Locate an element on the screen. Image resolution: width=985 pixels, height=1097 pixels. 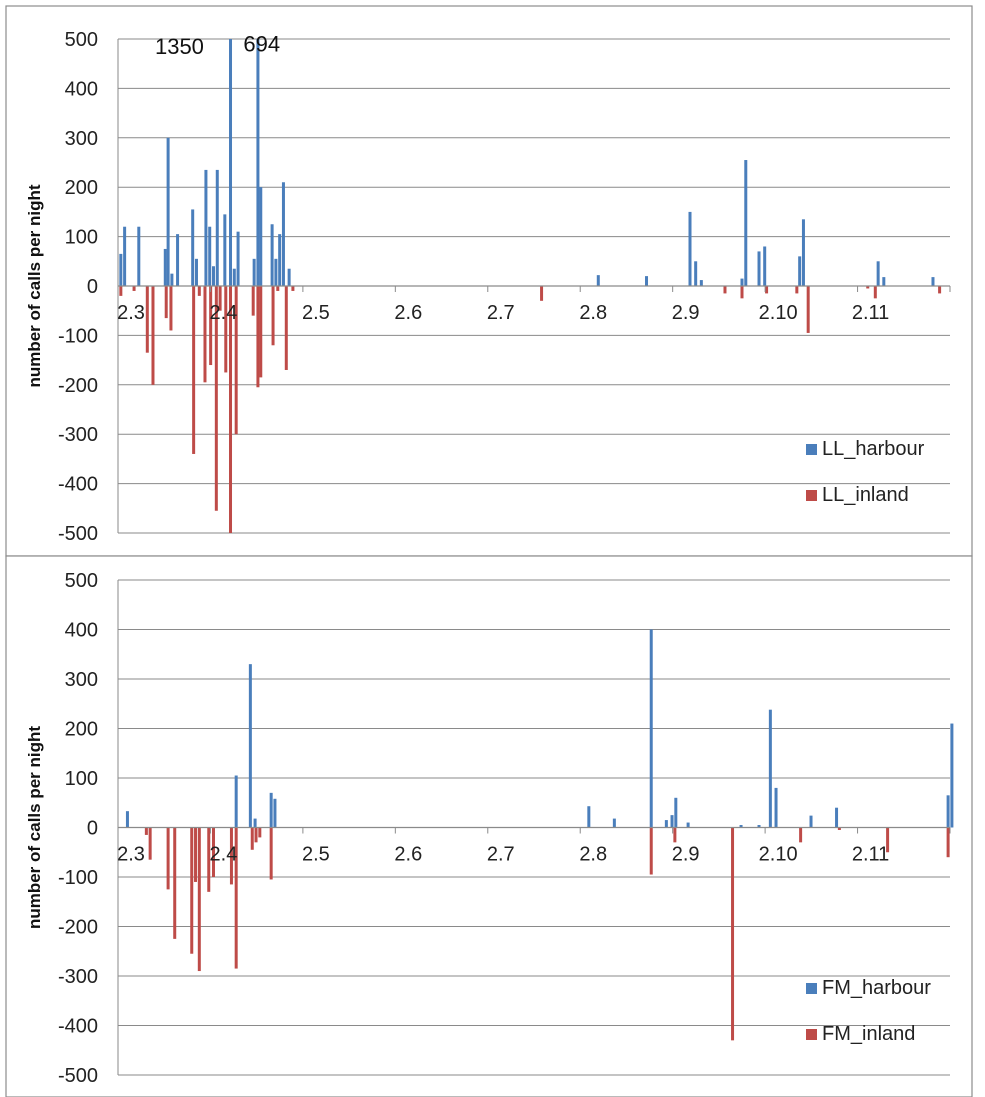
x-tick-label: 2.11 is located at coordinates (870, 855).